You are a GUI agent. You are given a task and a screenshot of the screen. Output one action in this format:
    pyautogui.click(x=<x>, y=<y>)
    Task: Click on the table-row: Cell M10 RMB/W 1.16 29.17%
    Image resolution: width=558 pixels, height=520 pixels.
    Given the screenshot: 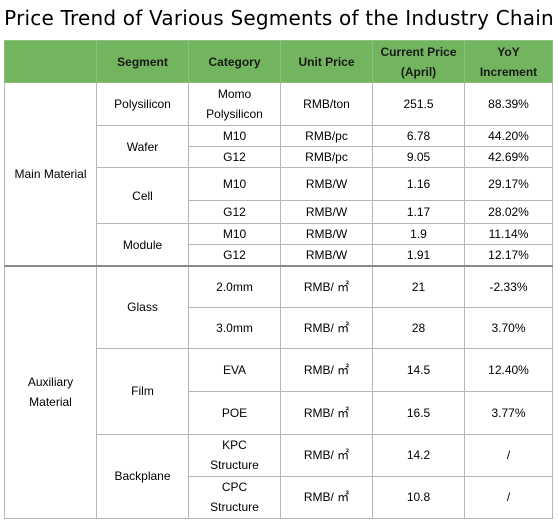 What is the action you would take?
    pyautogui.click(x=279, y=195)
    